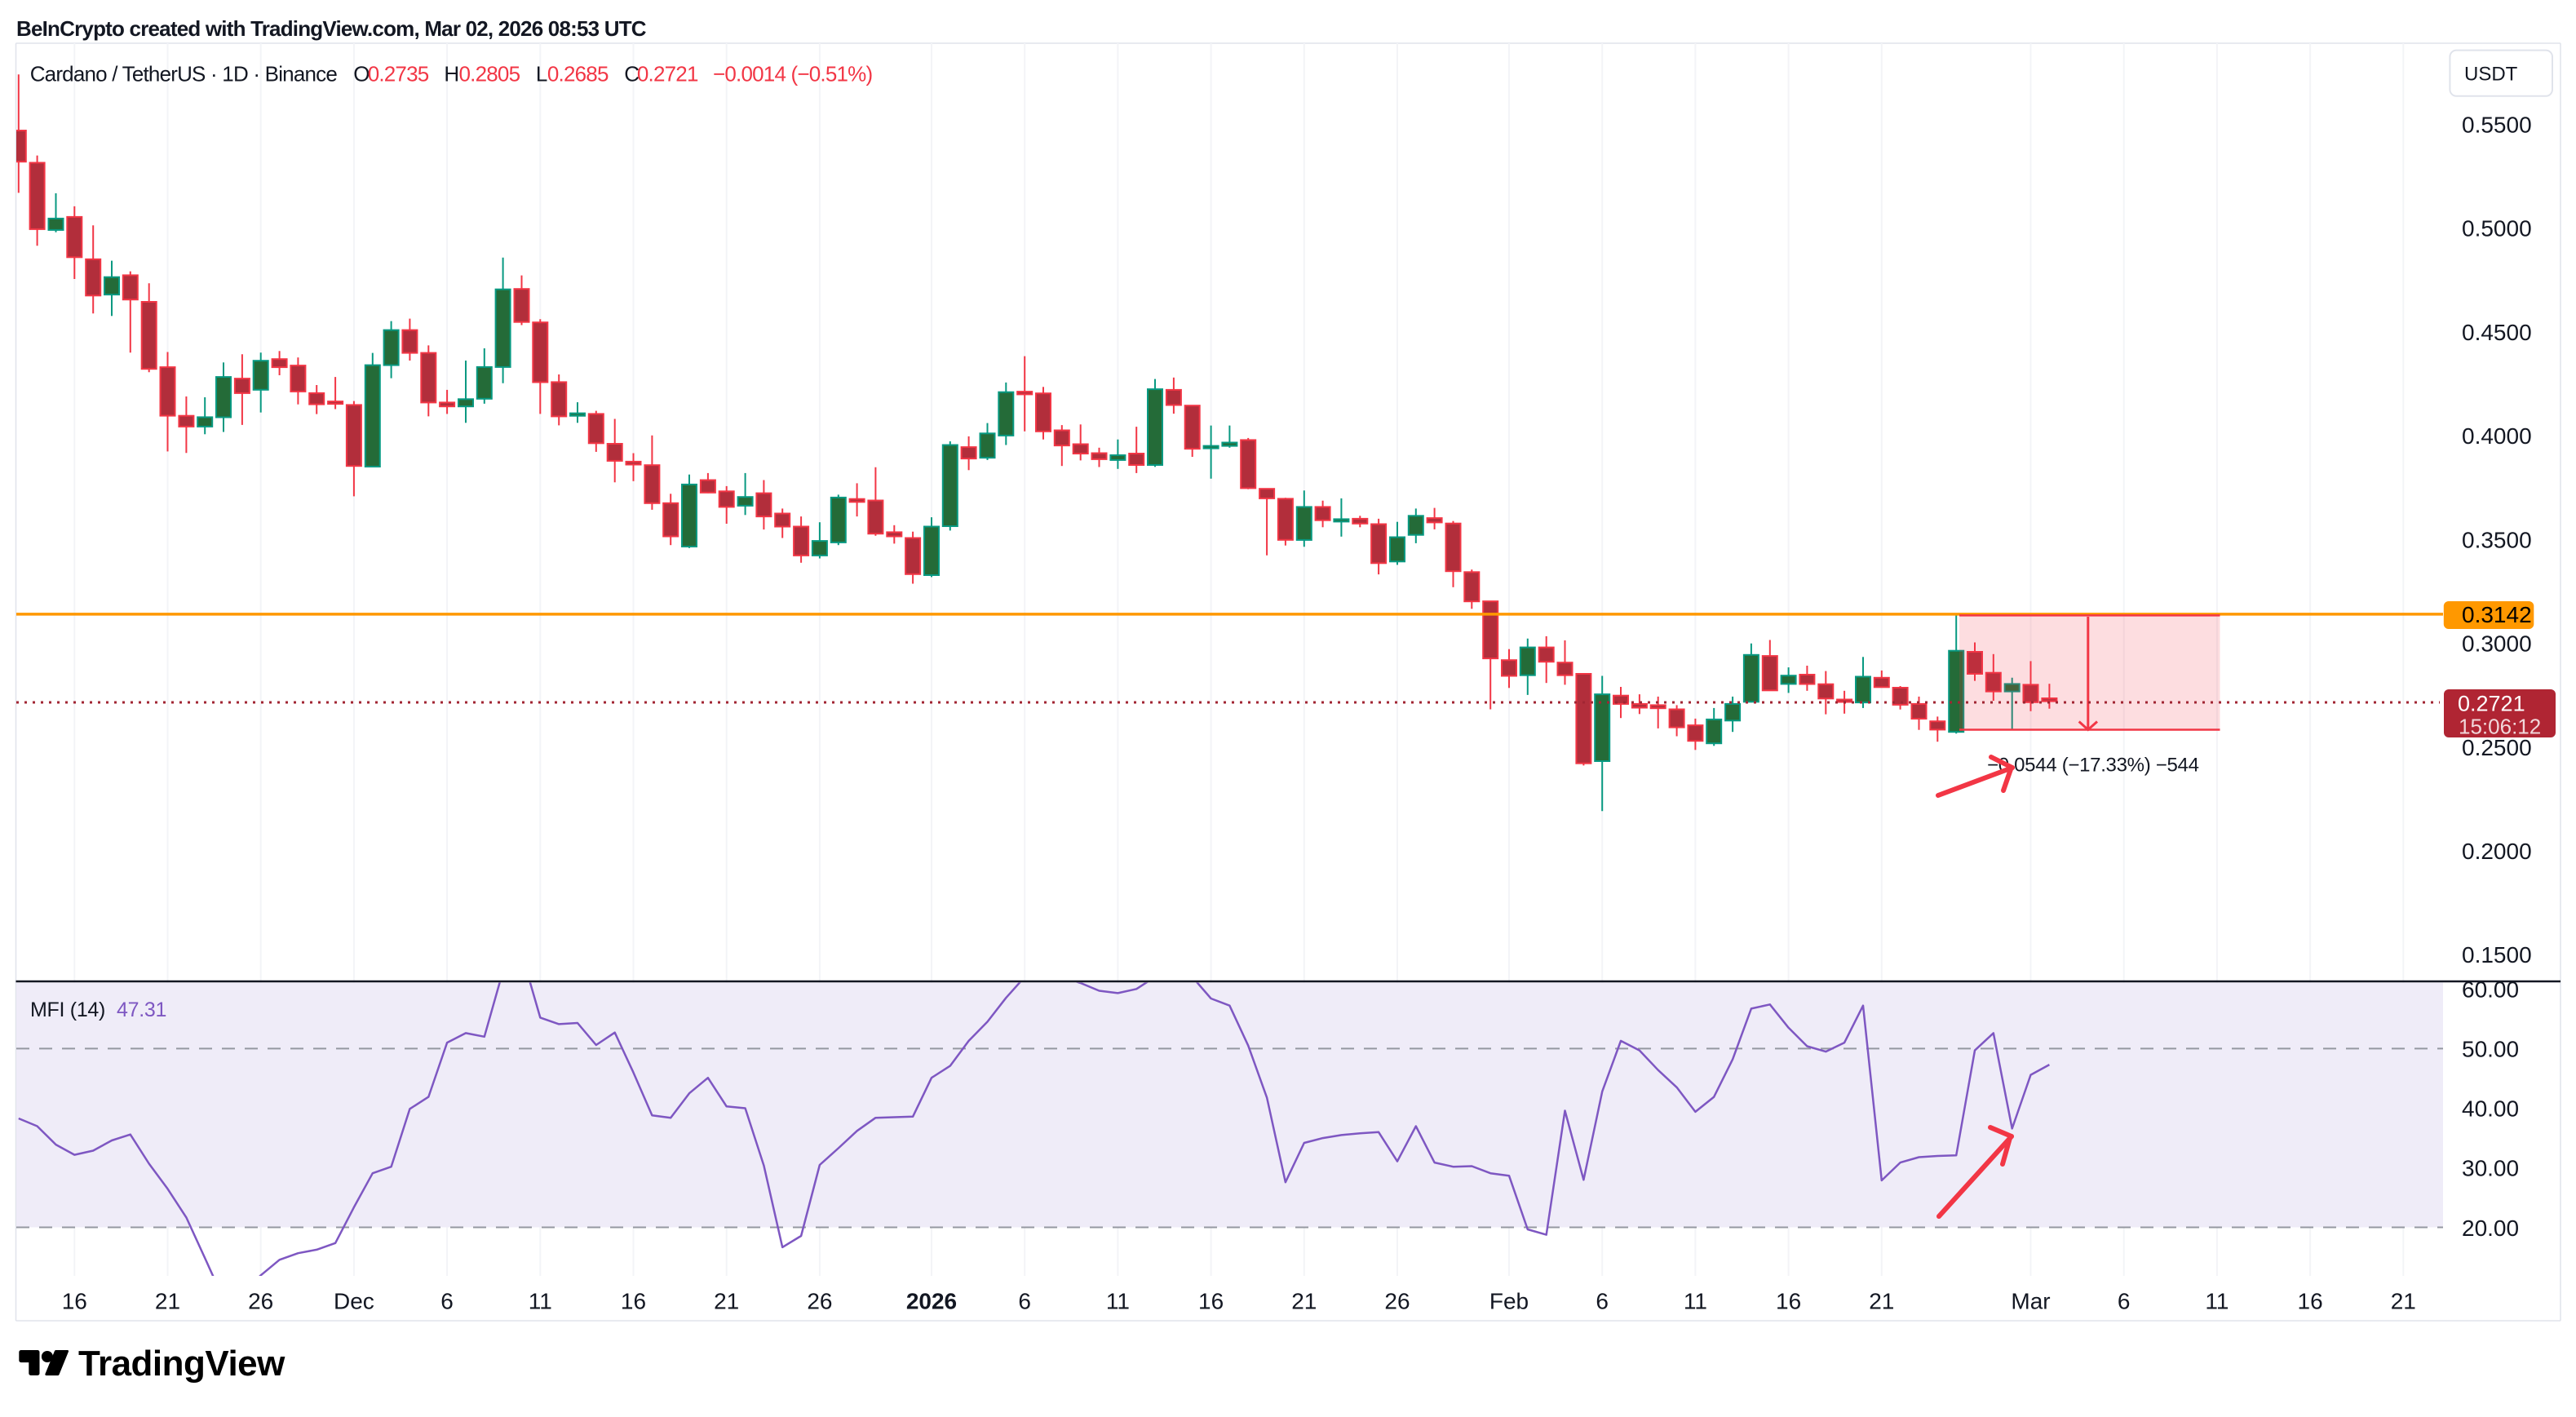  Describe the element at coordinates (631, 74) in the screenshot. I see `svg-text: C` at that location.